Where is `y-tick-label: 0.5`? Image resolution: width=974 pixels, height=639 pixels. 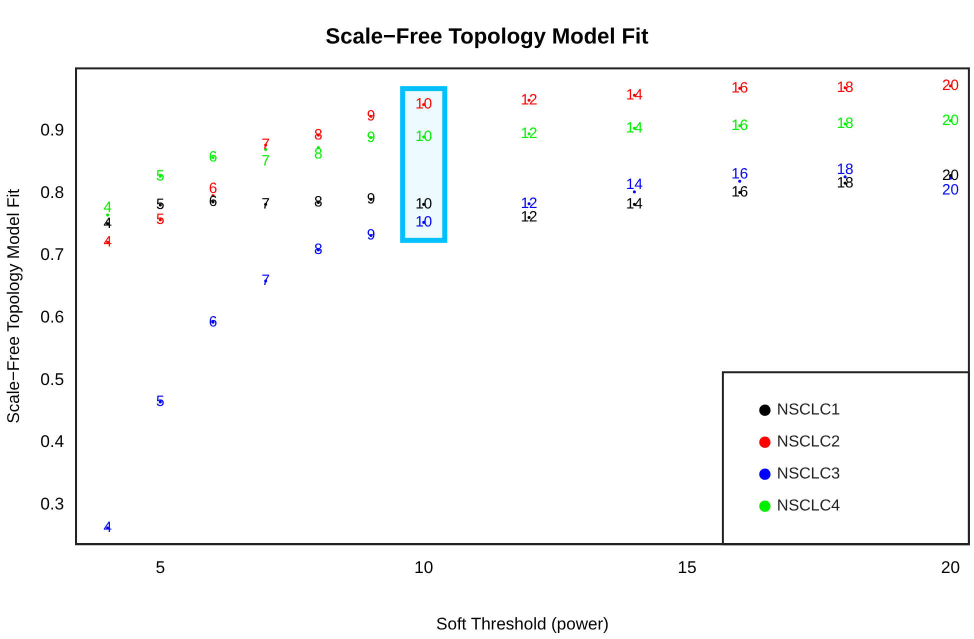
y-tick-label: 0.5 is located at coordinates (52, 379).